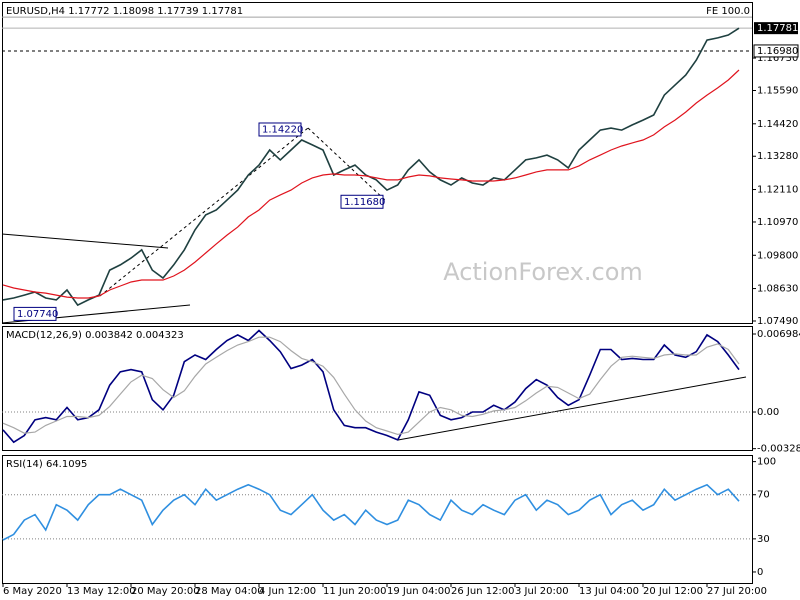  What do you see at coordinates (777, 321) in the screenshot?
I see `y-tick-label: 1.07490` at bounding box center [777, 321].